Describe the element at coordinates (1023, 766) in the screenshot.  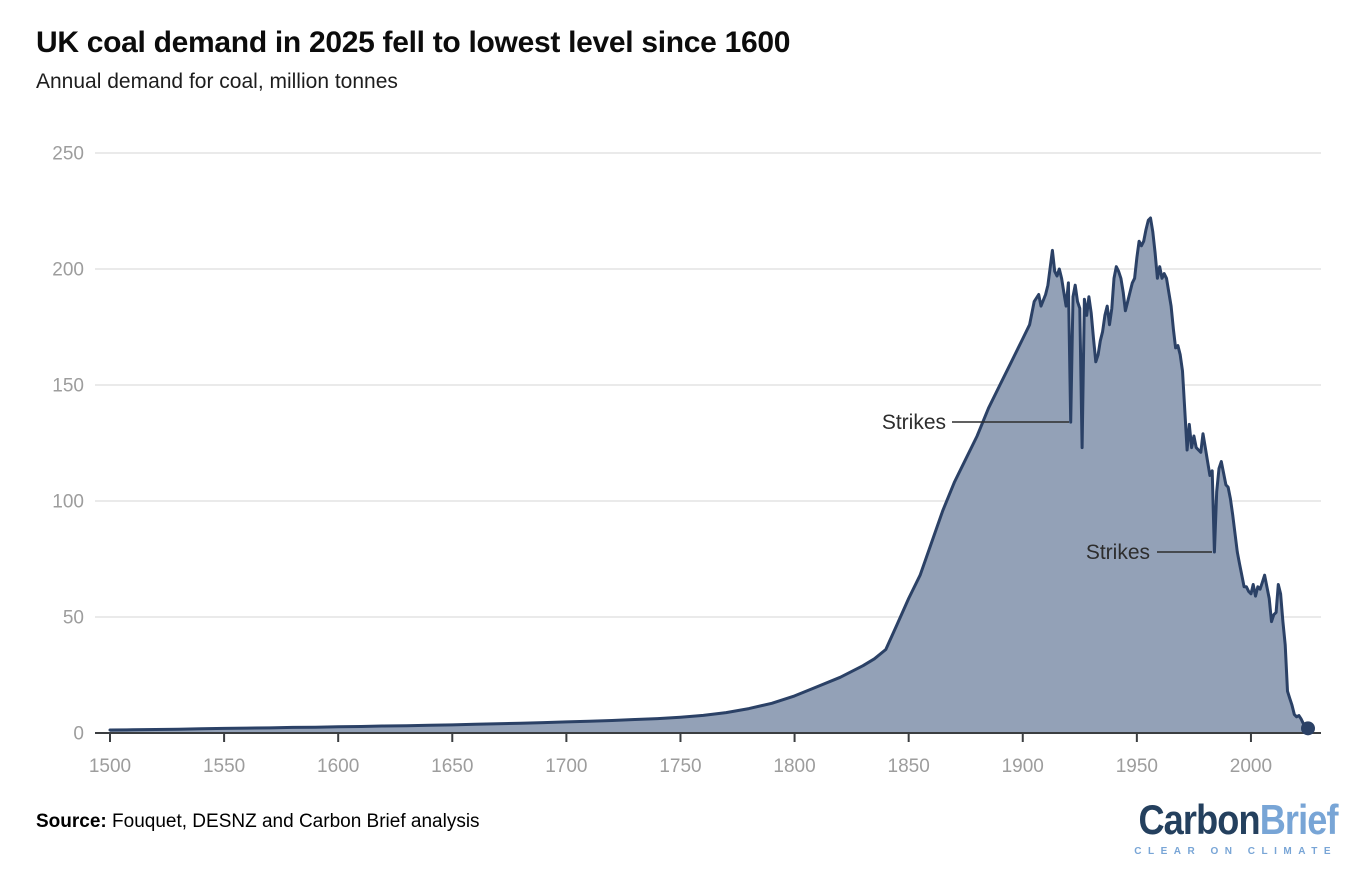
I see `x-tick-label-1900: 1900` at that location.